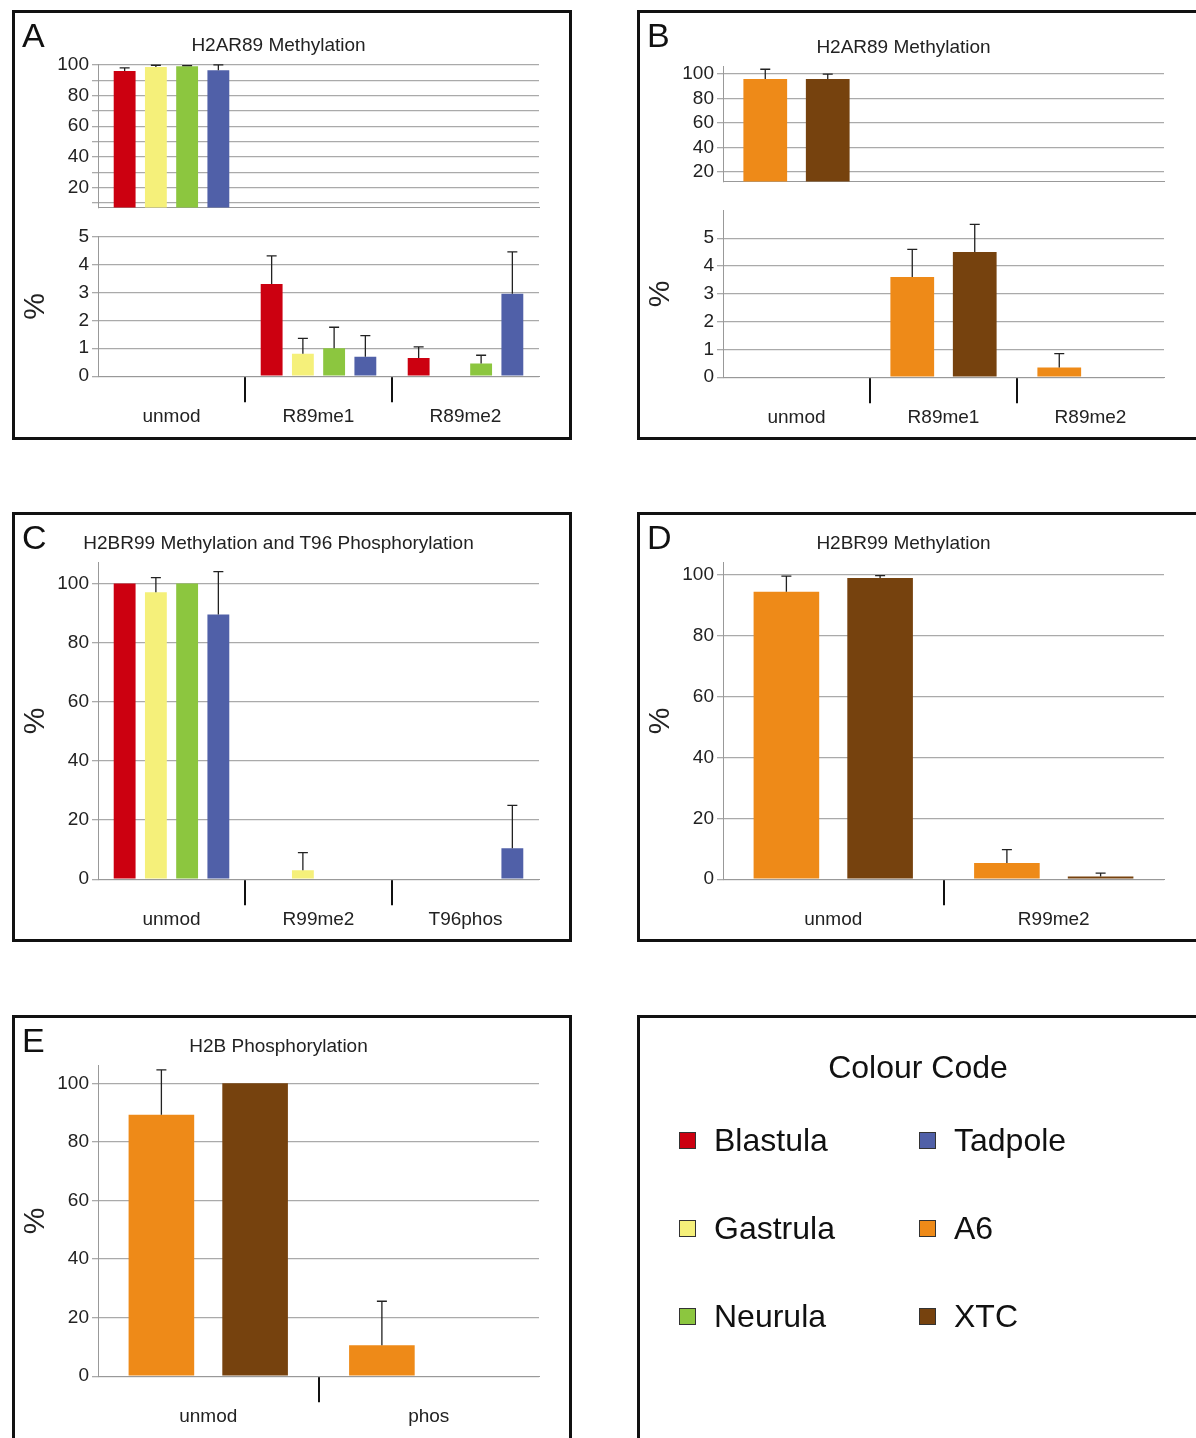  What do you see at coordinates (429, 1415) in the screenshot?
I see `x-tick-label: phos` at bounding box center [429, 1415].